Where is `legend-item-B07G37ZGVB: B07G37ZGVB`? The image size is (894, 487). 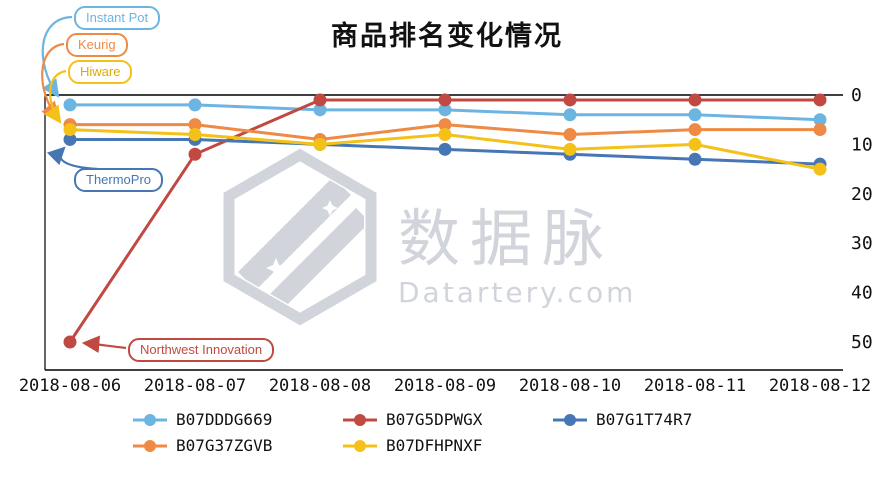
legend-item-B07G37ZGVB: B07G37ZGVB is located at coordinates (237, 445).